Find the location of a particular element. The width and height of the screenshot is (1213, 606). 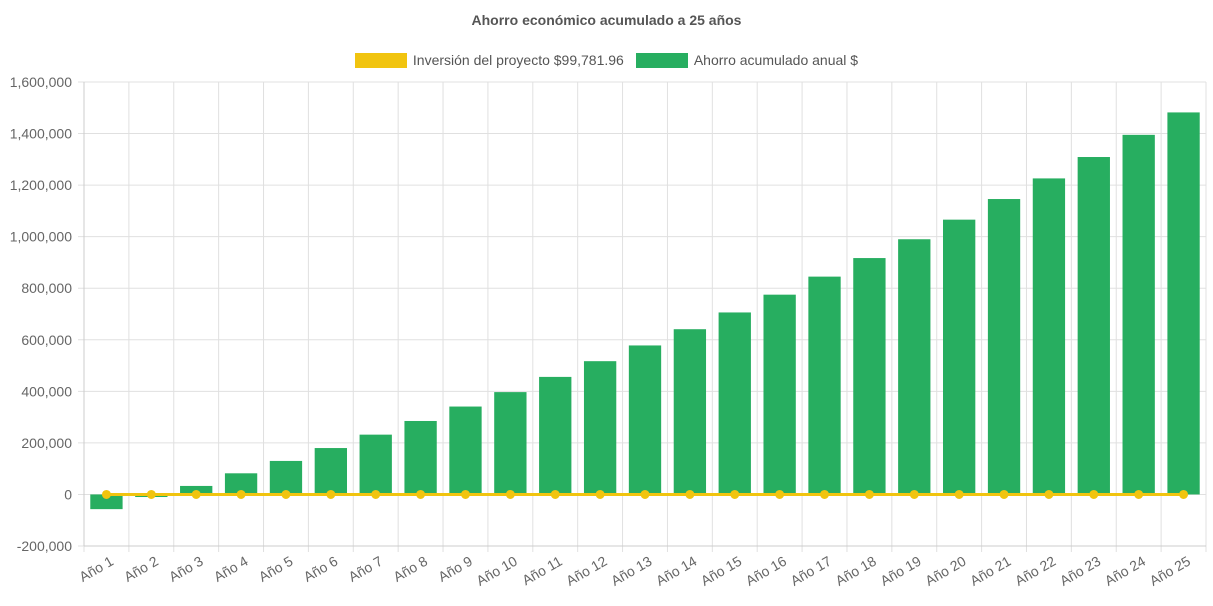

x-tick-label: Año 7 is located at coordinates (366, 569).